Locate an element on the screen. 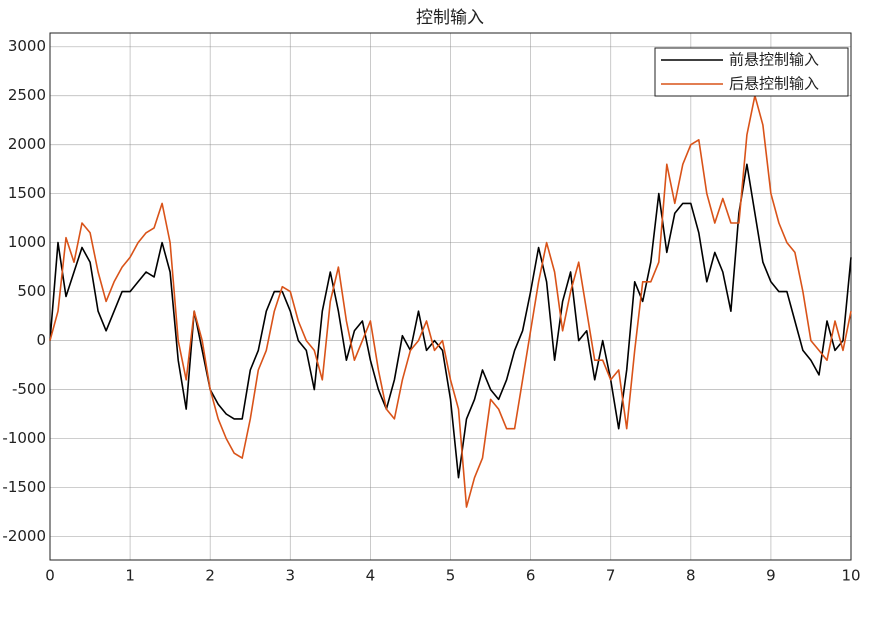 The width and height of the screenshot is (875, 619). x-tick-label: 5 is located at coordinates (451, 576).